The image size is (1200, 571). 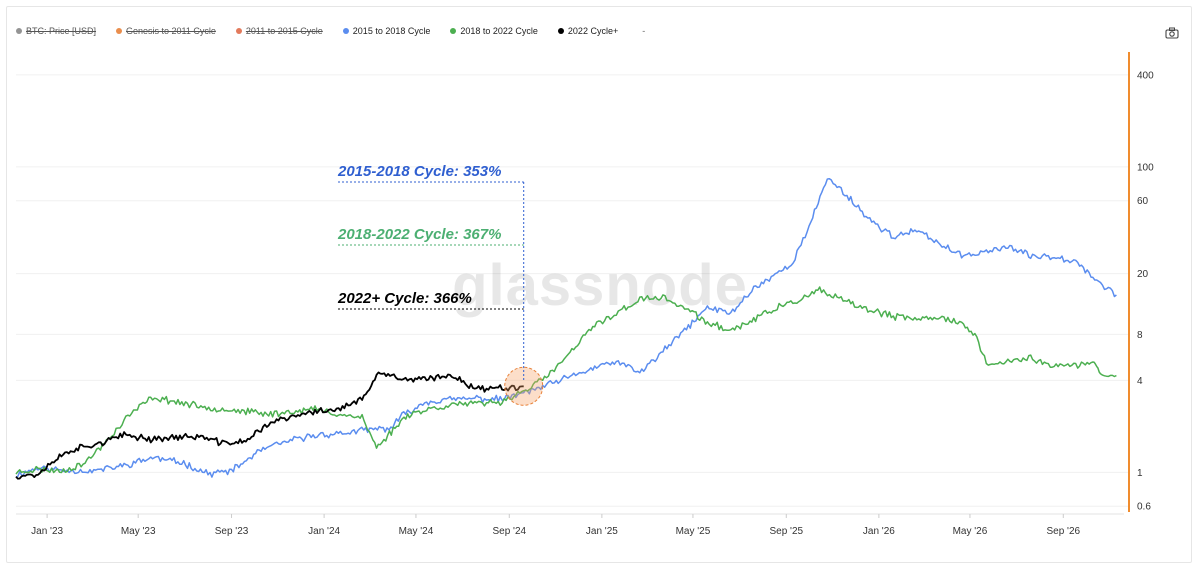 What do you see at coordinates (509, 531) in the screenshot?
I see `x-tick-label: Sep '24` at bounding box center [509, 531].